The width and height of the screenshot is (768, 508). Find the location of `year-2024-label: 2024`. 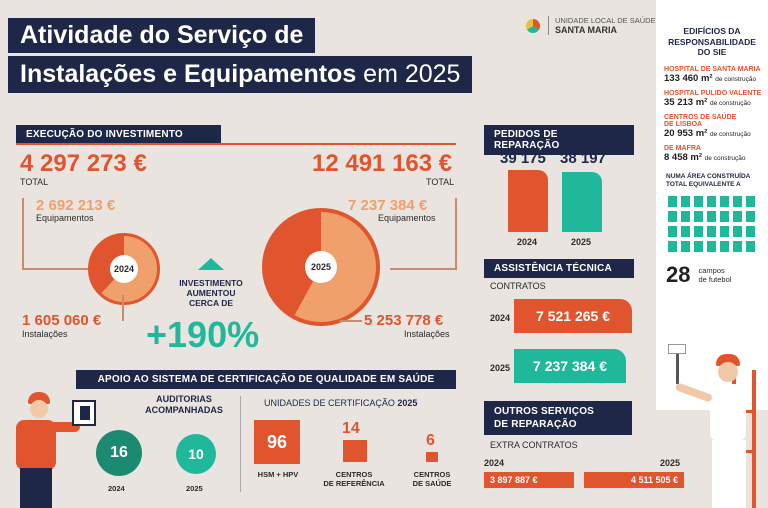

year-2024-label: 2024 is located at coordinates (124, 269).